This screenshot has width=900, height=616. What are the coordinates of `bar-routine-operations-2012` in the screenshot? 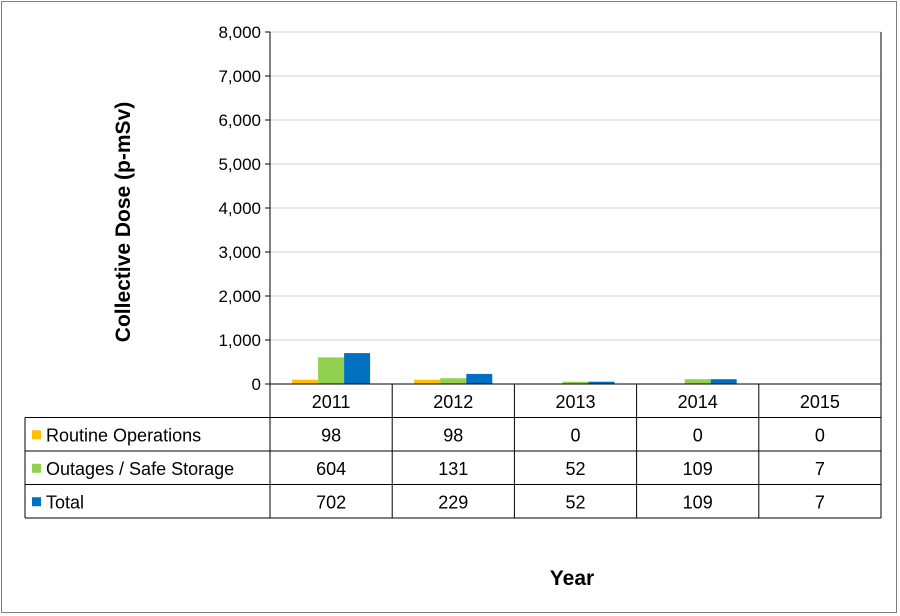 It's located at (427, 381).